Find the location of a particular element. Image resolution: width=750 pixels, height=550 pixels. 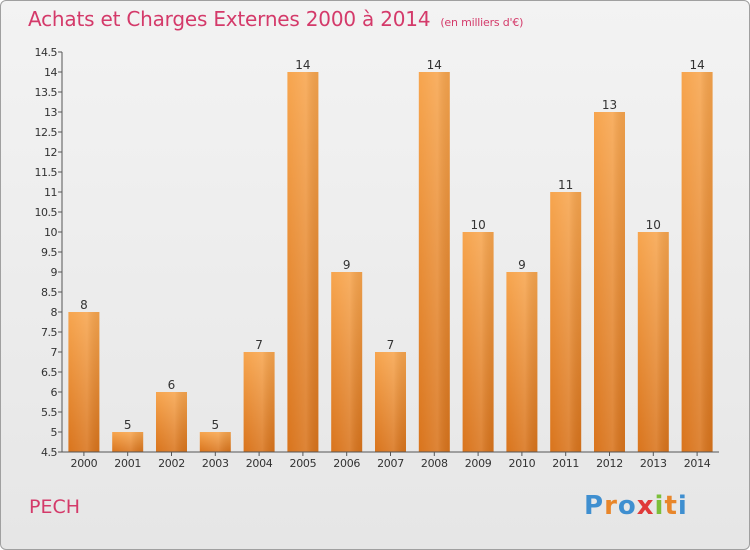

bar-shade-2001 is located at coordinates (128, 442).